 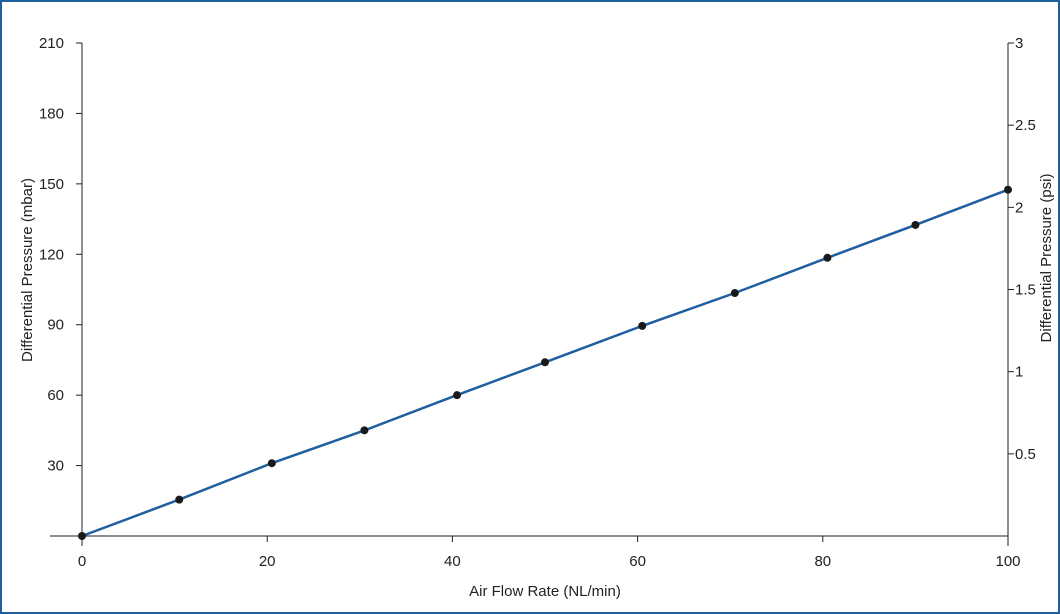 I want to click on y-tick-label-right: 2.5, so click(x=1025, y=125).